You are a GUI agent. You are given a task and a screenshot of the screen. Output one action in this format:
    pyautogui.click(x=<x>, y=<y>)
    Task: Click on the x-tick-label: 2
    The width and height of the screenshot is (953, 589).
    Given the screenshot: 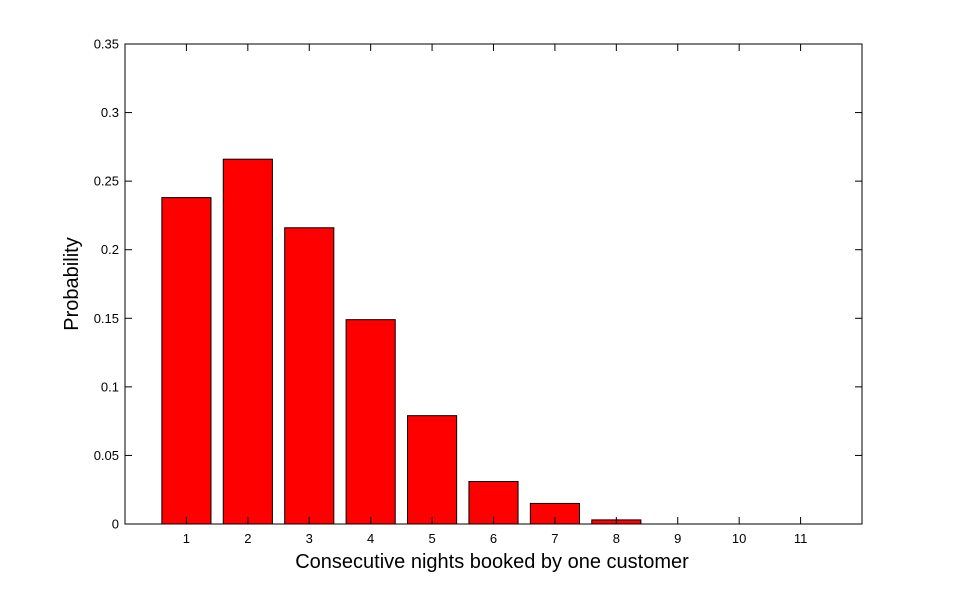 What is the action you would take?
    pyautogui.click(x=247, y=538)
    